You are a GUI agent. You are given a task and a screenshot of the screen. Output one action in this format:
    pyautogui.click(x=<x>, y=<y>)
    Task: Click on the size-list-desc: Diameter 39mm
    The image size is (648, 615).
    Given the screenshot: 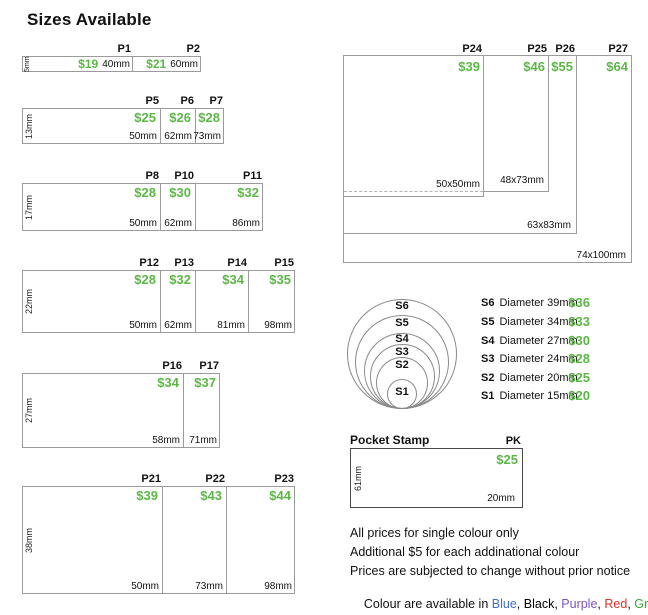 What is the action you would take?
    pyautogui.click(x=538, y=303)
    